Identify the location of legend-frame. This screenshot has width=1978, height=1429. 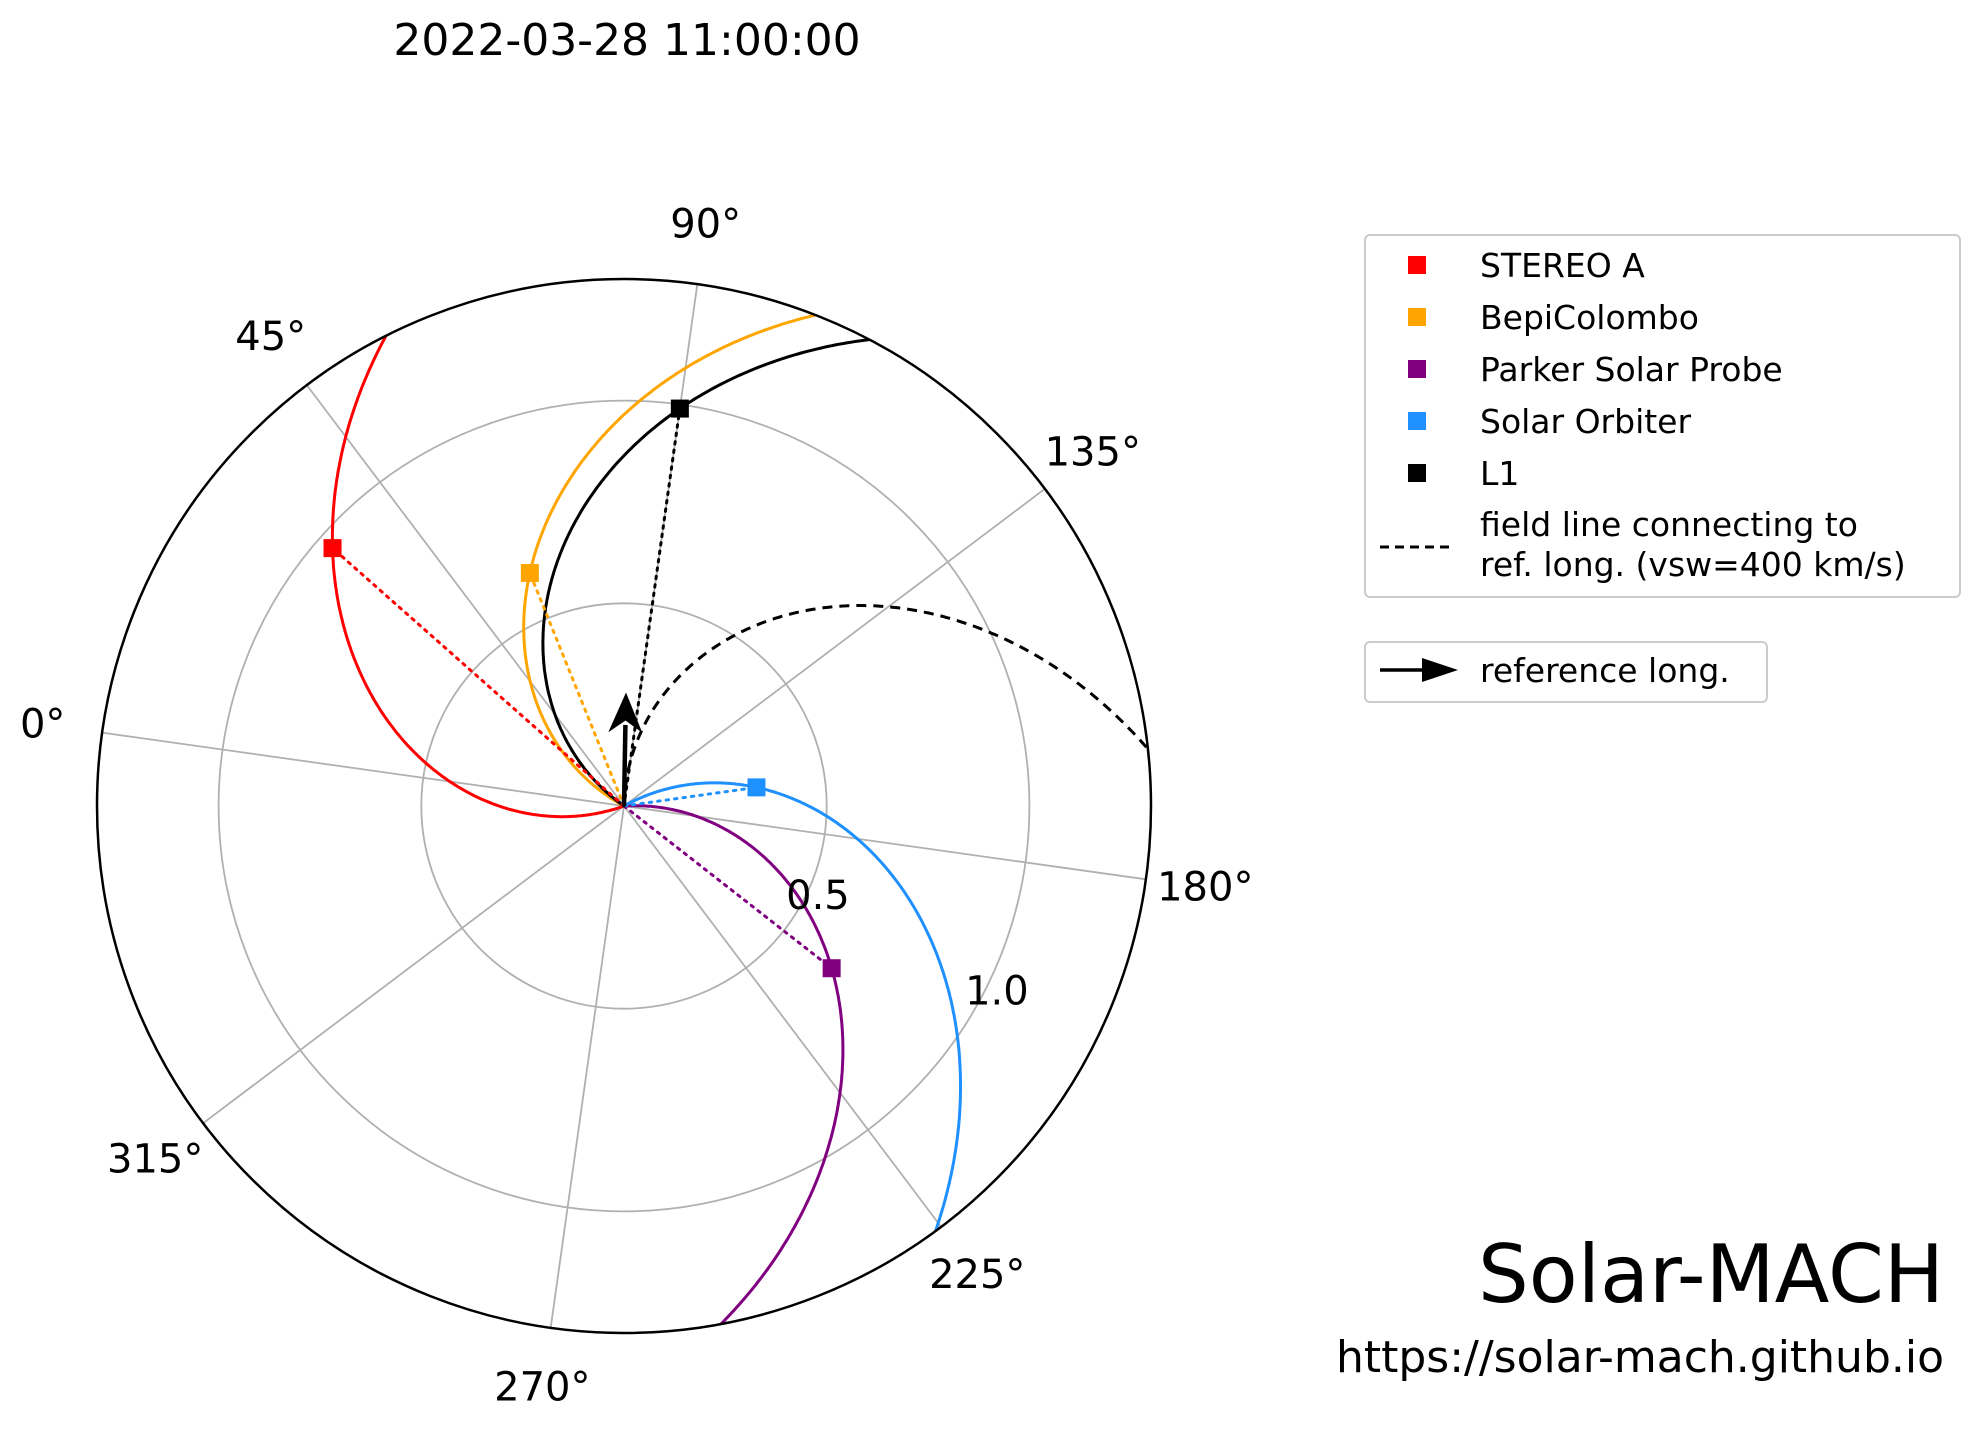
(1662, 416).